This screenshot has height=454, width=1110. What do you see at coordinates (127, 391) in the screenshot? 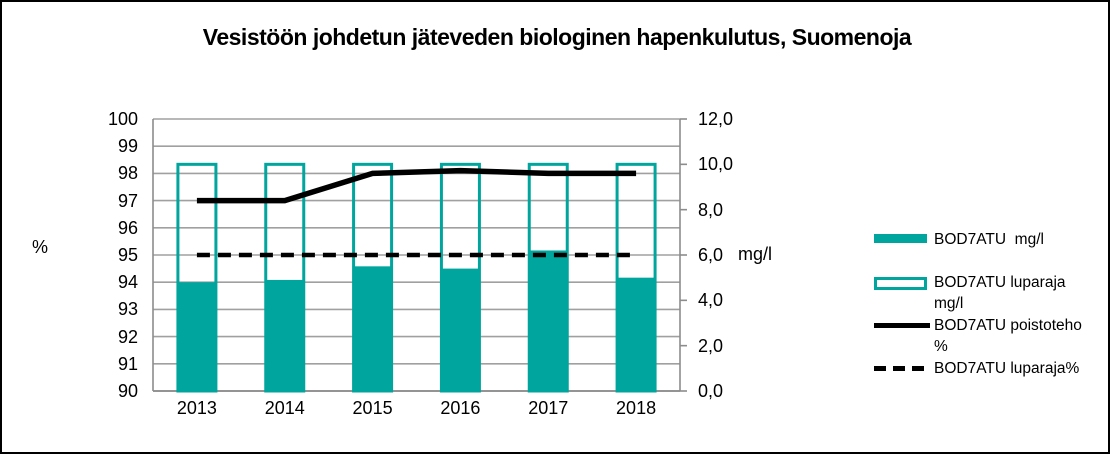
I see `left-axis-tick-label: 90` at bounding box center [127, 391].